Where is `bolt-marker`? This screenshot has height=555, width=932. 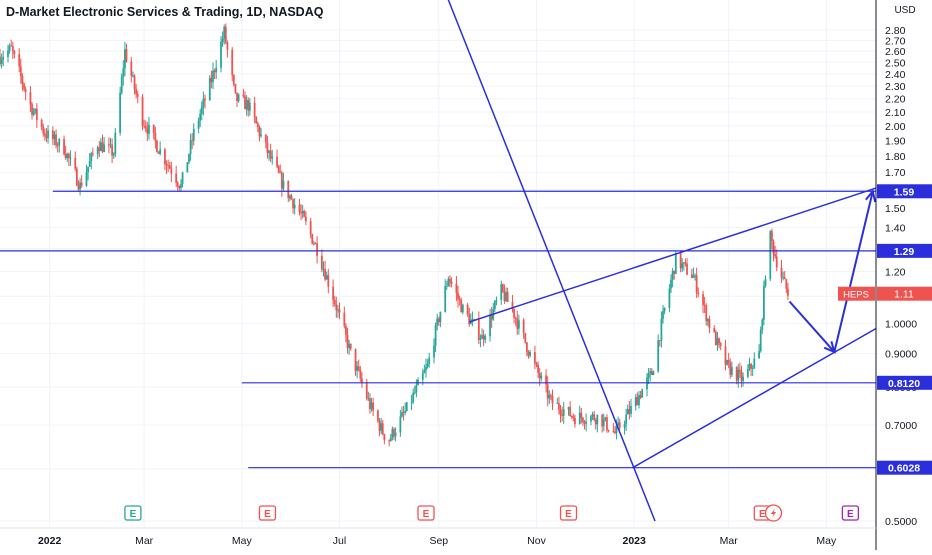 bolt-marker is located at coordinates (773, 513).